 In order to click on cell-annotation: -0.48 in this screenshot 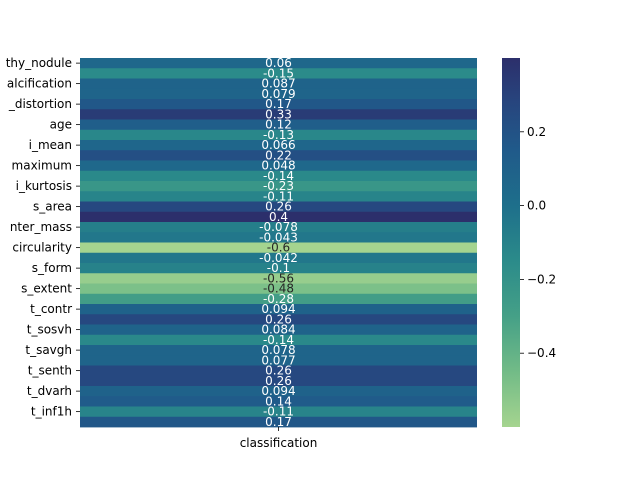, I will do `click(278, 289)`.